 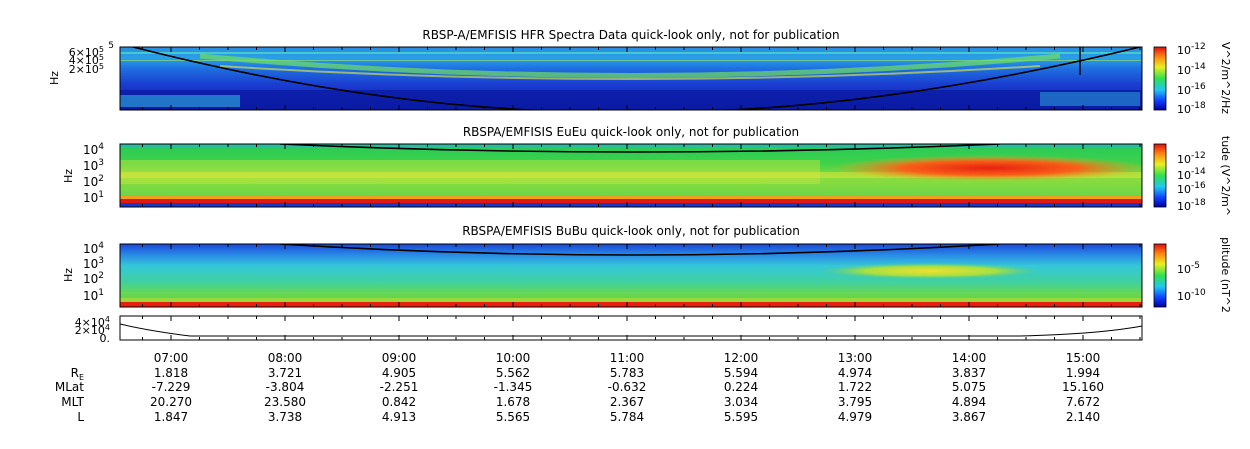 What do you see at coordinates (969, 373) in the screenshot?
I see `ephemeris-value: 3.837` at bounding box center [969, 373].